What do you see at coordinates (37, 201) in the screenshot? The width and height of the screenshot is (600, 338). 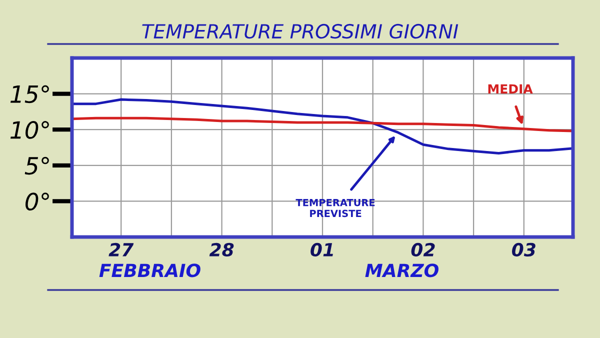 I see `y-tick-label: 0°` at bounding box center [37, 201].